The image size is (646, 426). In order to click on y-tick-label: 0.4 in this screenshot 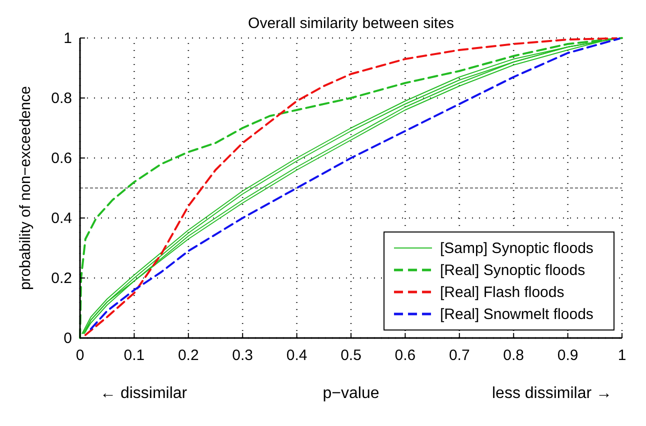, I will do `click(61, 218)`.